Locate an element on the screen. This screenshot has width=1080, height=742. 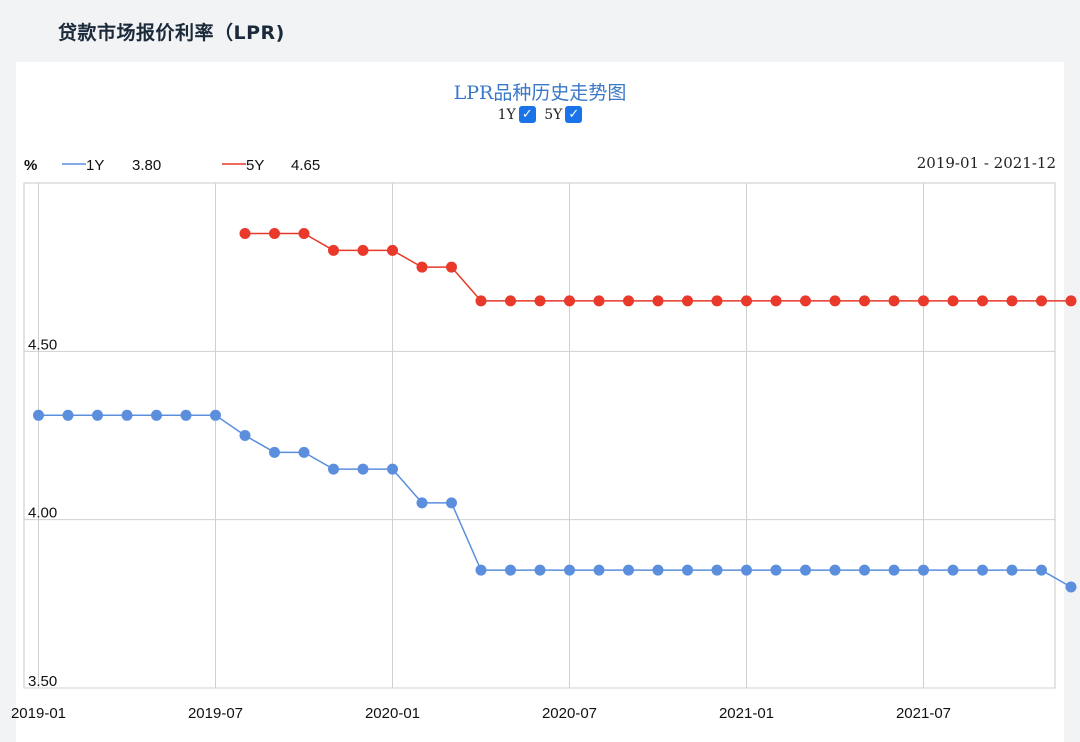
x-tick-label: 2019-07 is located at coordinates (215, 713).